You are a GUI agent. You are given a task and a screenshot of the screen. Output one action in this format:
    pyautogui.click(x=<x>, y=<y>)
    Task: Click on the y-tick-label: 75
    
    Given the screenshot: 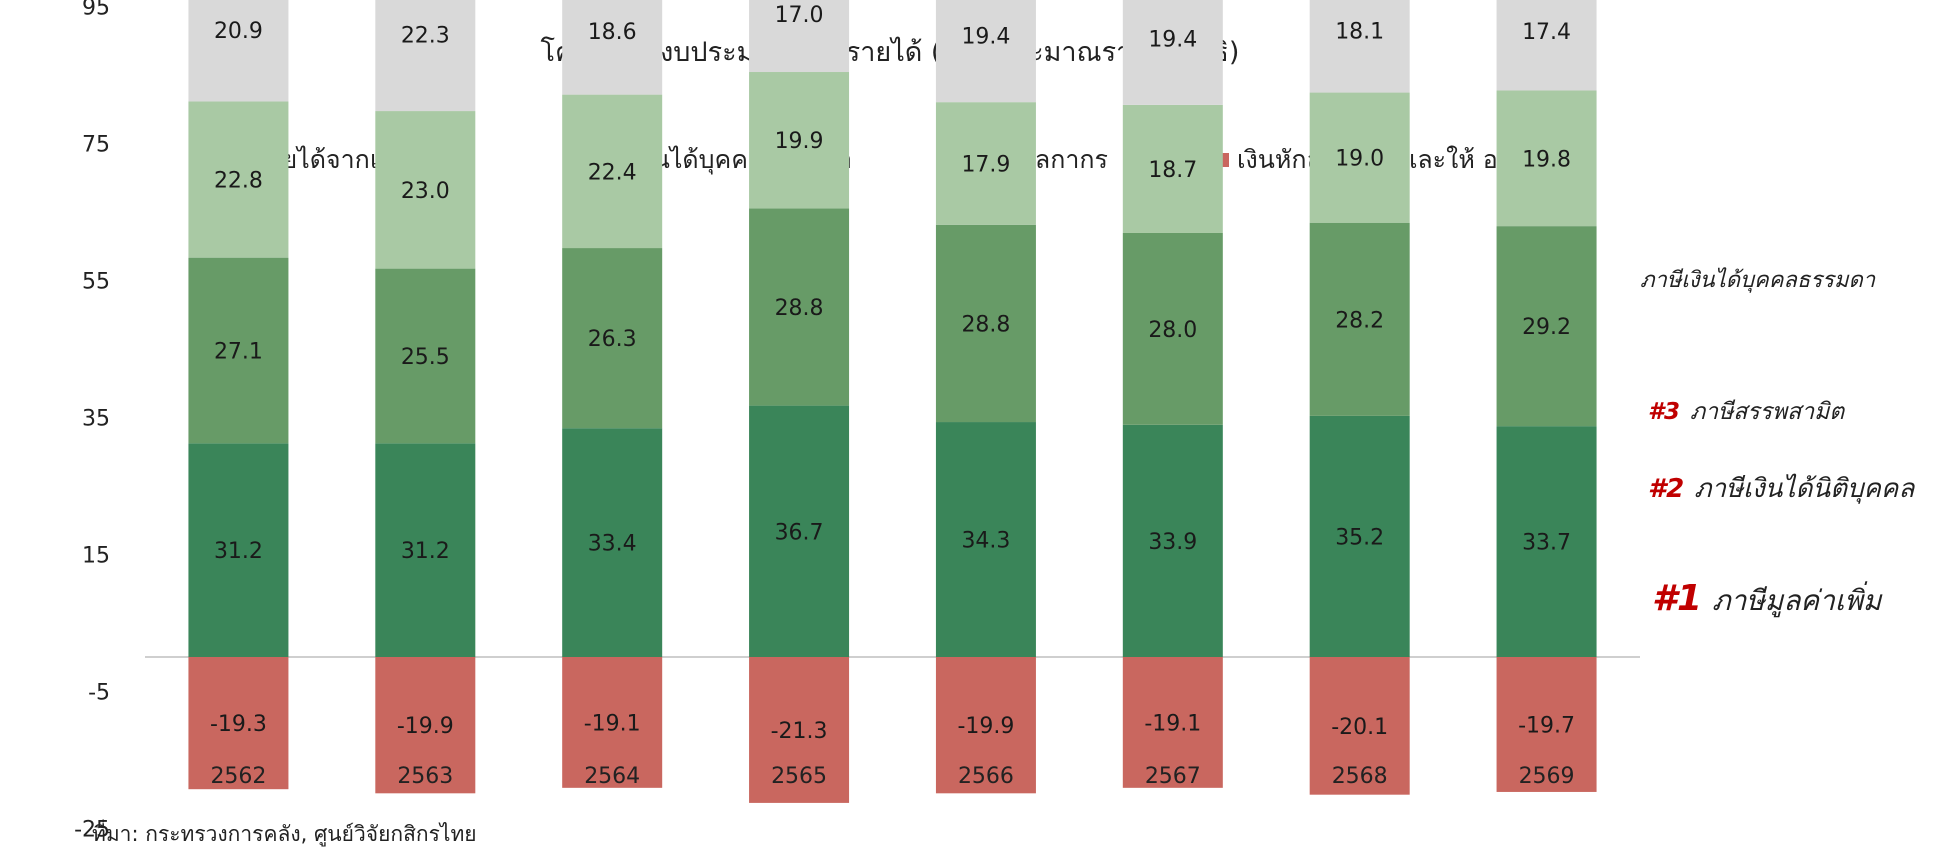 What is the action you would take?
    pyautogui.click(x=96, y=144)
    